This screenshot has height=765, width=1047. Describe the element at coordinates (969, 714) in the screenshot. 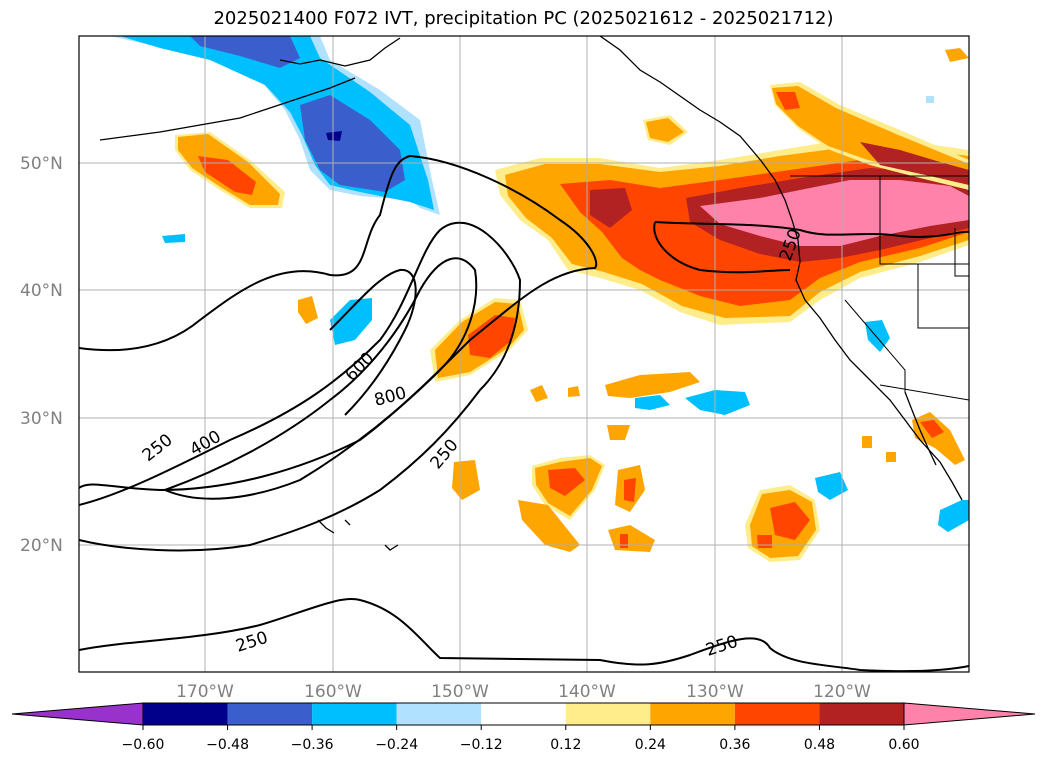

I see `colorbar-extend-max` at that location.